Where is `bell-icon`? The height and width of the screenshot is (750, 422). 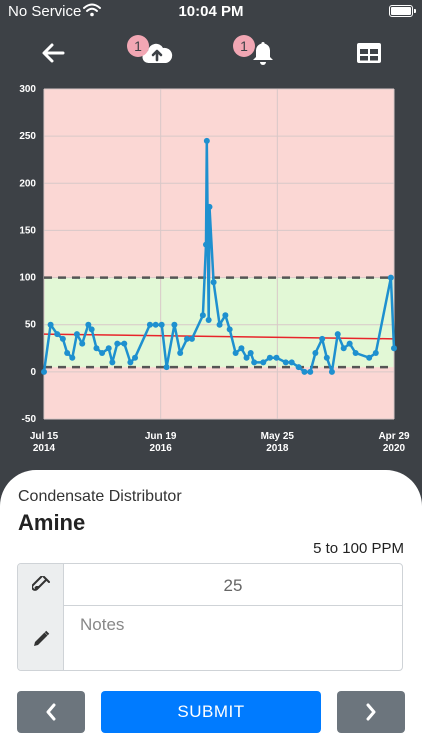 bell-icon is located at coordinates (263, 53).